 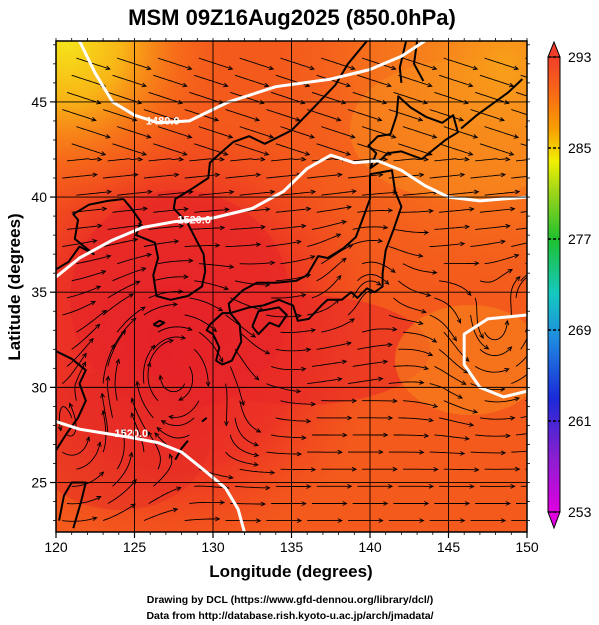 What do you see at coordinates (315, 245) in the screenshot?
I see `coast-honshu` at bounding box center [315, 245].